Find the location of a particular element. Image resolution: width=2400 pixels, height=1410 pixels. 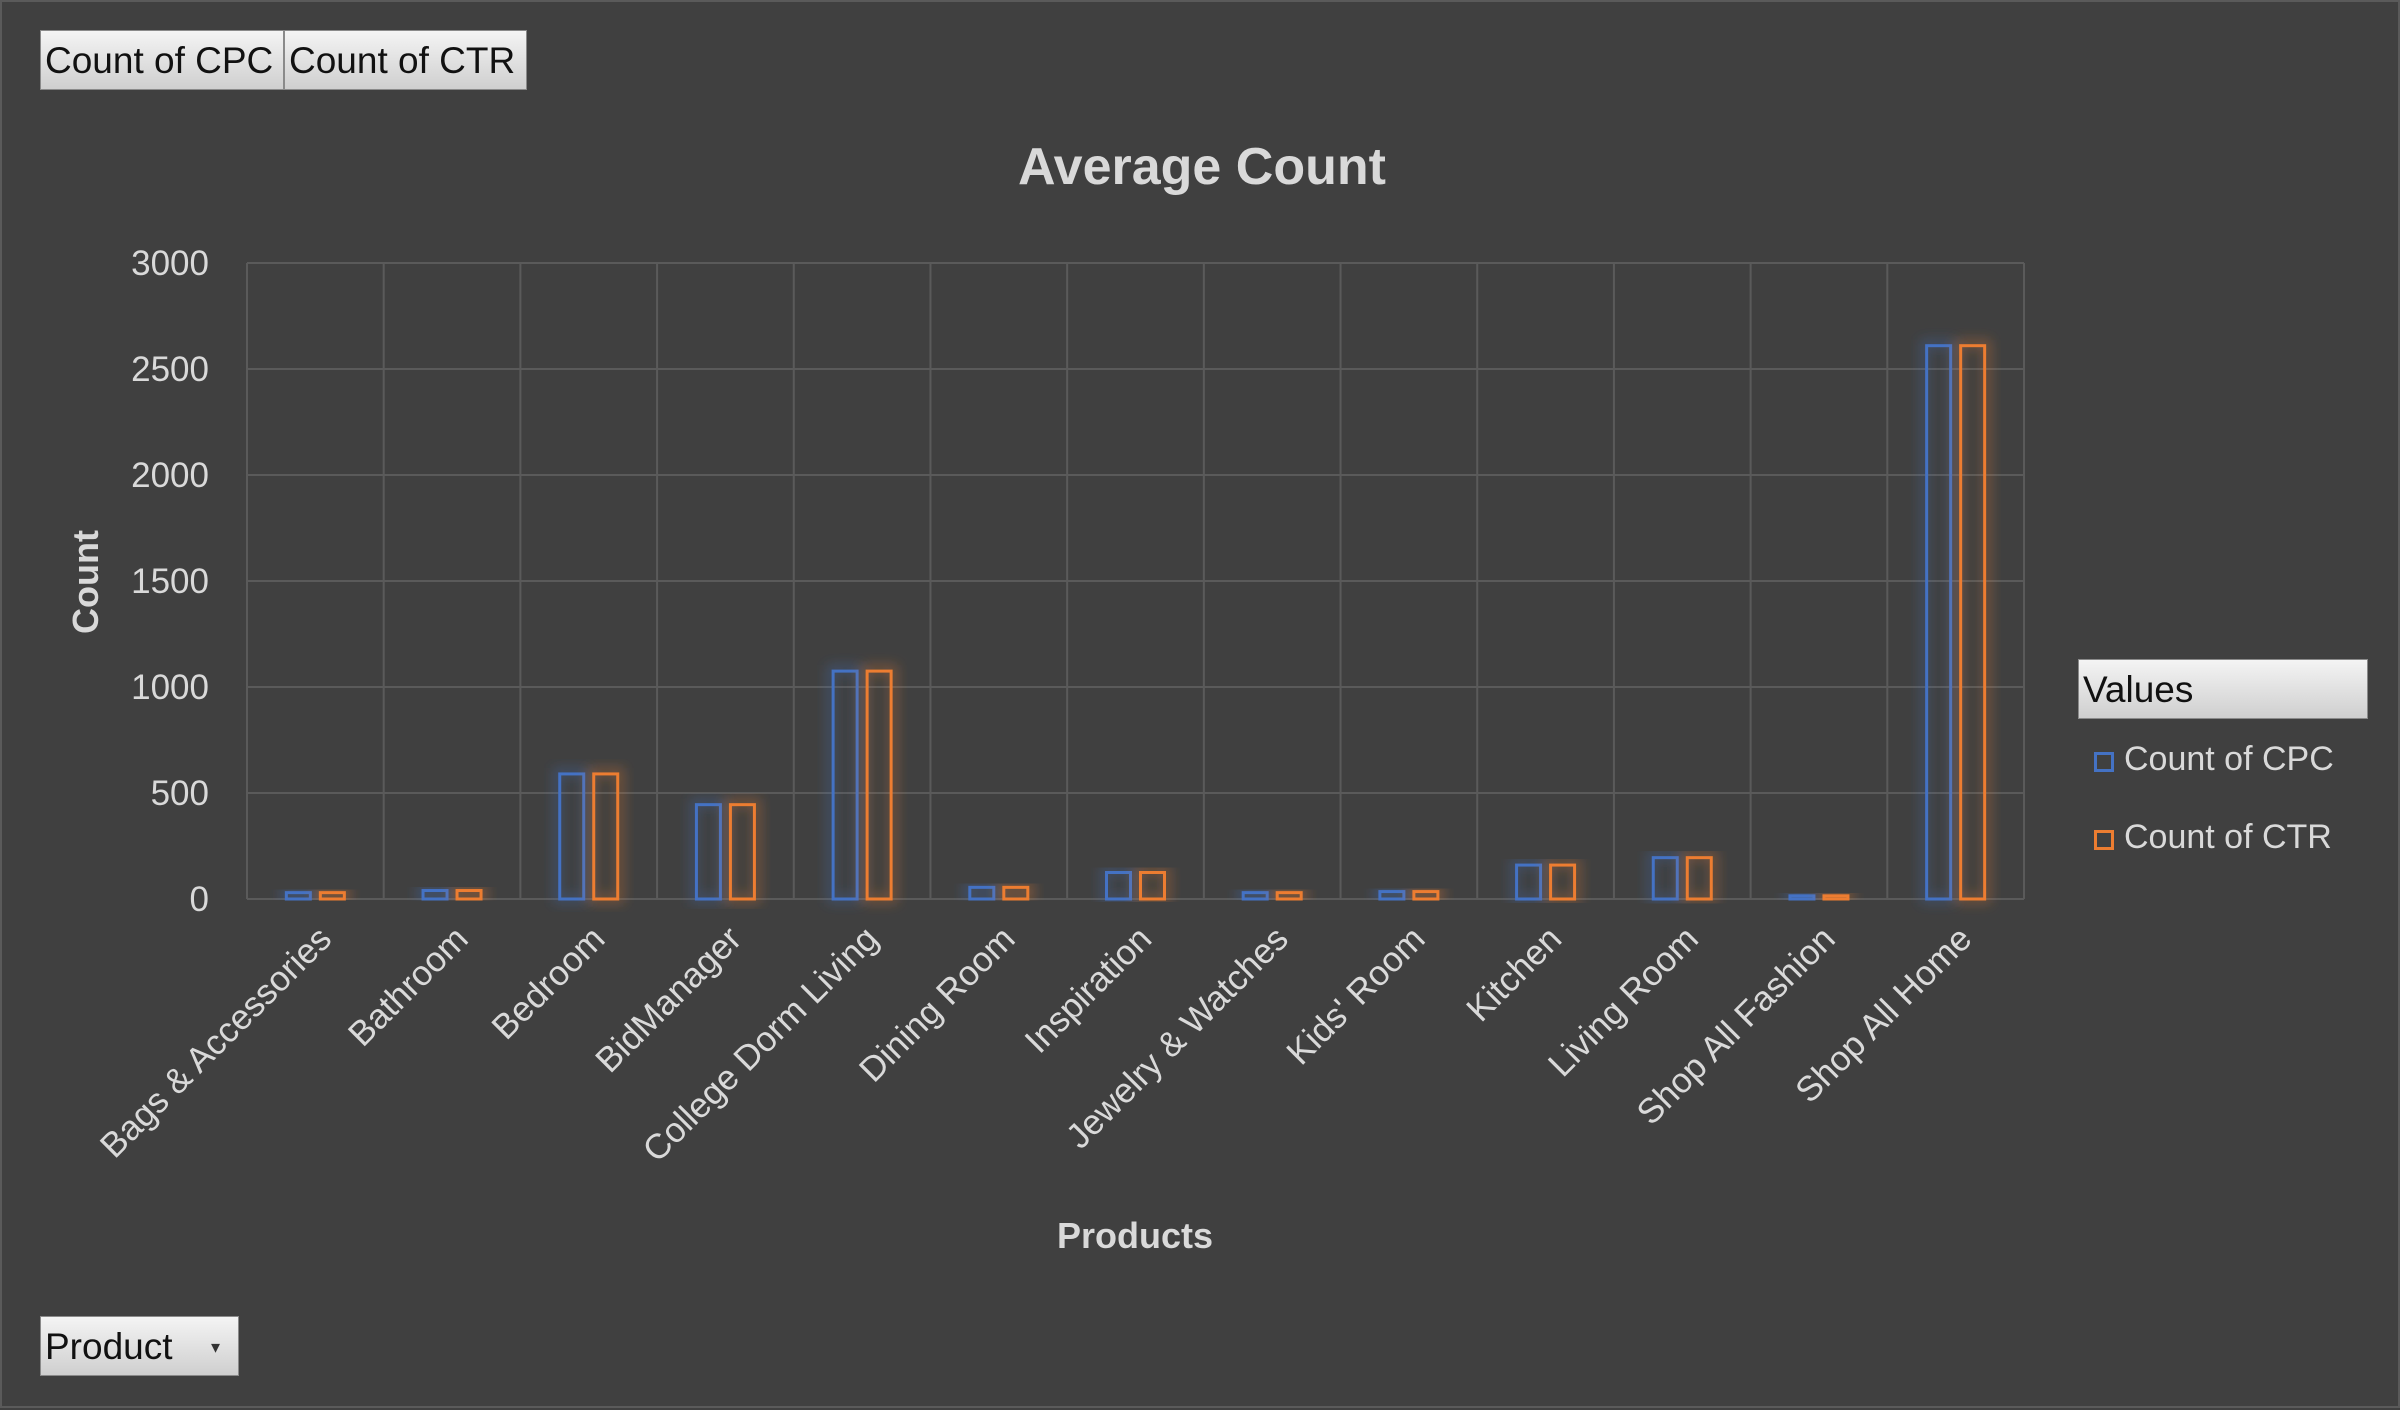

product-filter-label: Product is located at coordinates (109, 1346).